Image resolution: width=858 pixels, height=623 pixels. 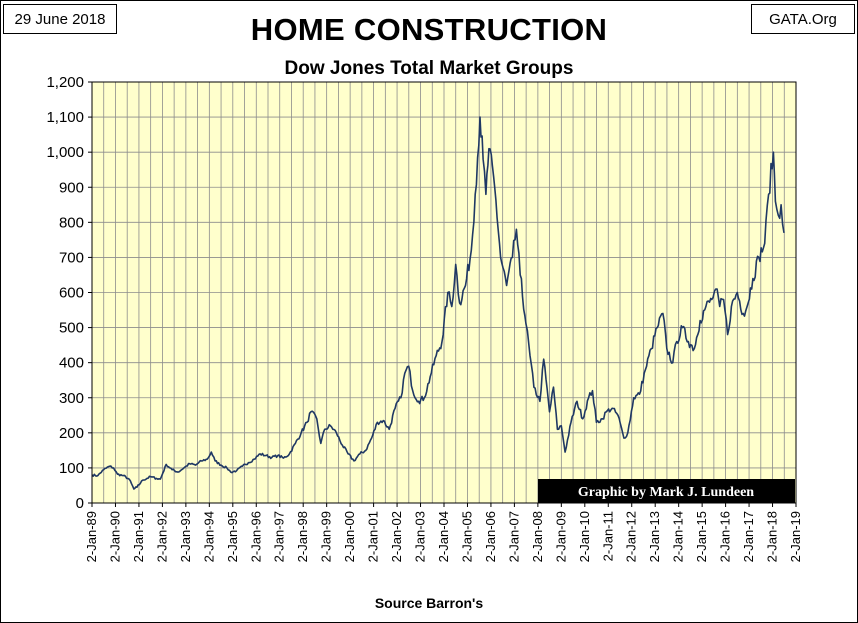 I want to click on y-tick-label: 600, so click(x=71, y=293).